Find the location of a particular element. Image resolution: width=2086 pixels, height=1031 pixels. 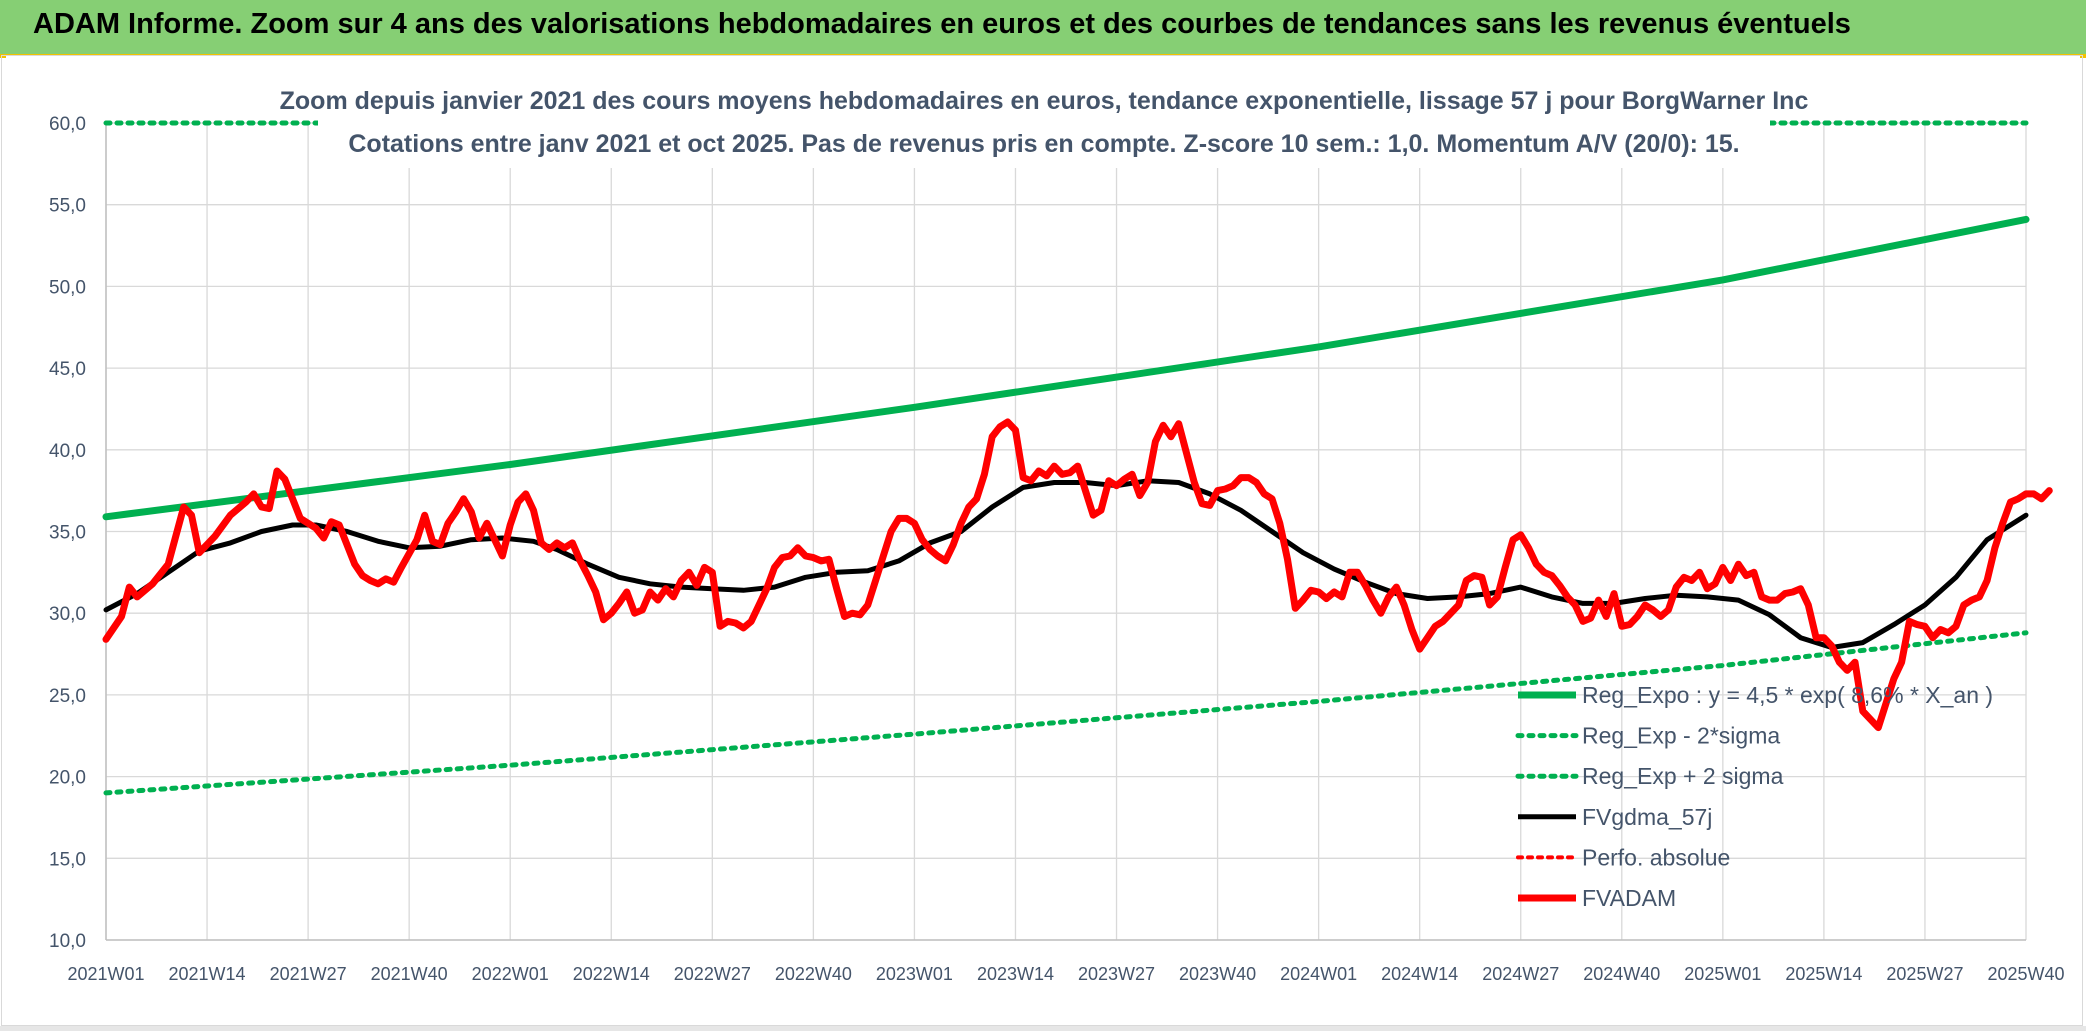

x-tick-label: 2024W01 is located at coordinates (1318, 974).